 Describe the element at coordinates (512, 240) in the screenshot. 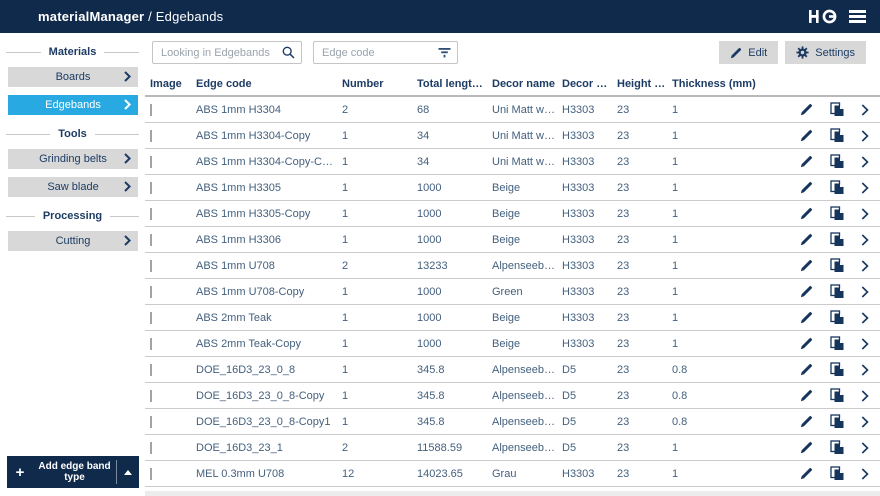

I see `table-row: ABS 1mm H3306 1 1000 Beige H3303 23 1` at that location.